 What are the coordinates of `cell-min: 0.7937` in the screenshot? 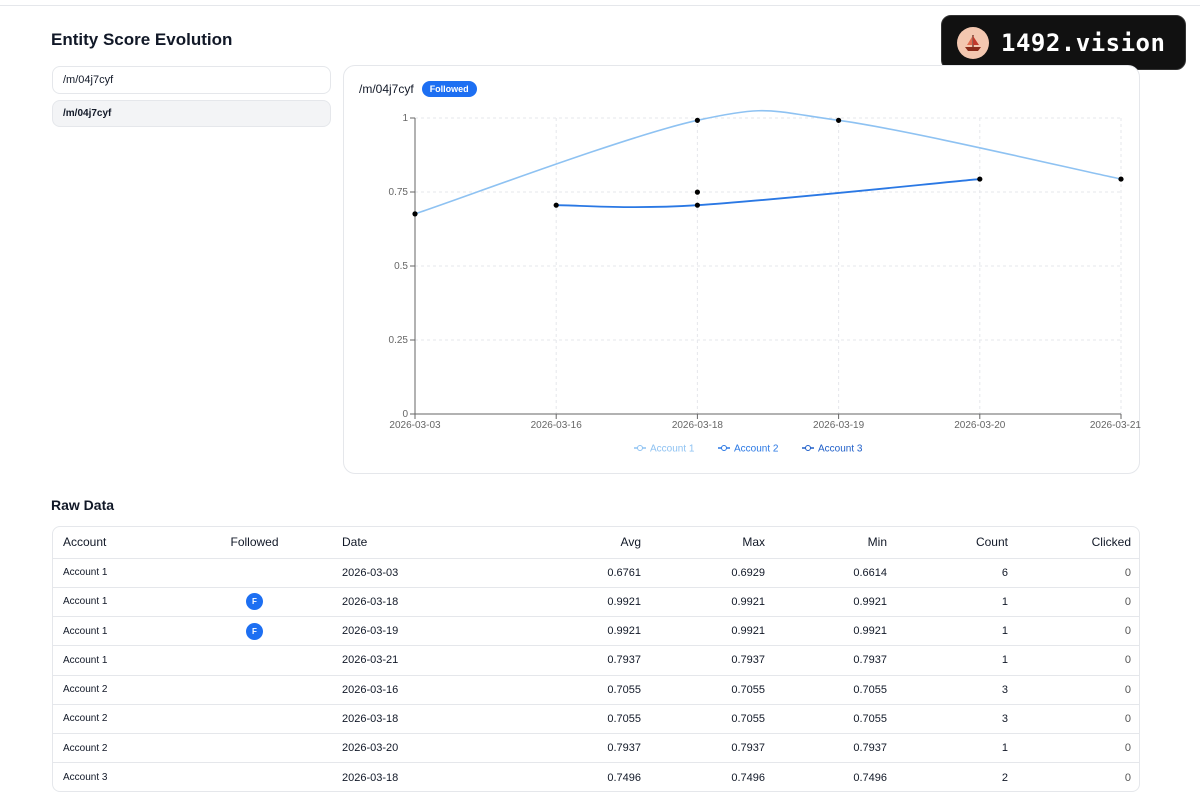 It's located at (870, 660).